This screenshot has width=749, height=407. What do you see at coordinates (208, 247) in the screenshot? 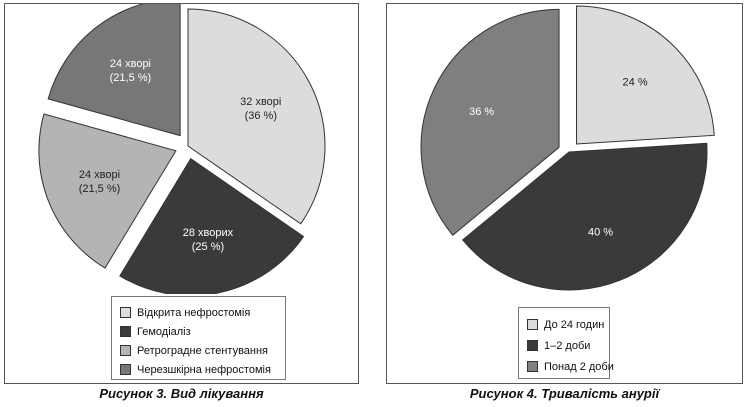
I see `slice-label-line: (25 %)` at bounding box center [208, 247].